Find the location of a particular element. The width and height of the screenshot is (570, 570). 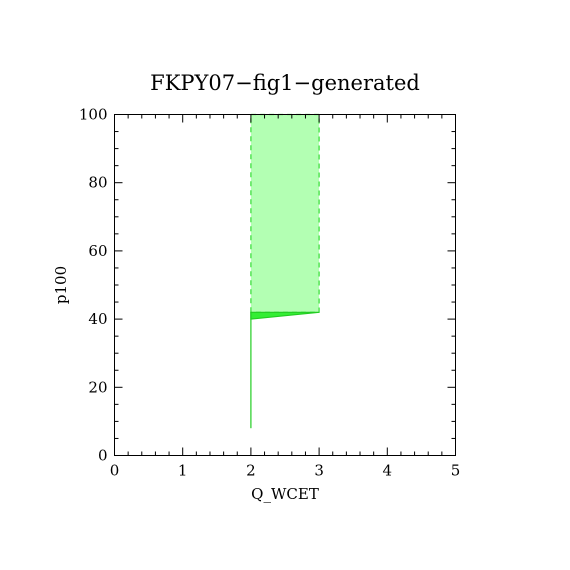

y-tick-label: 40 is located at coordinates (97, 319).